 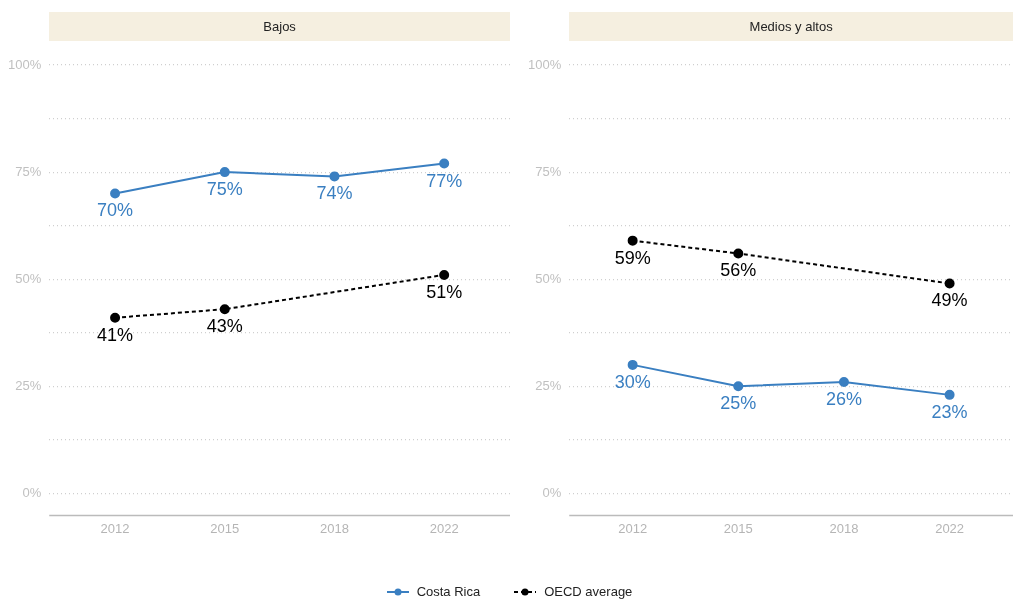 I want to click on legend-label: Costa Rica, so click(x=448, y=591).